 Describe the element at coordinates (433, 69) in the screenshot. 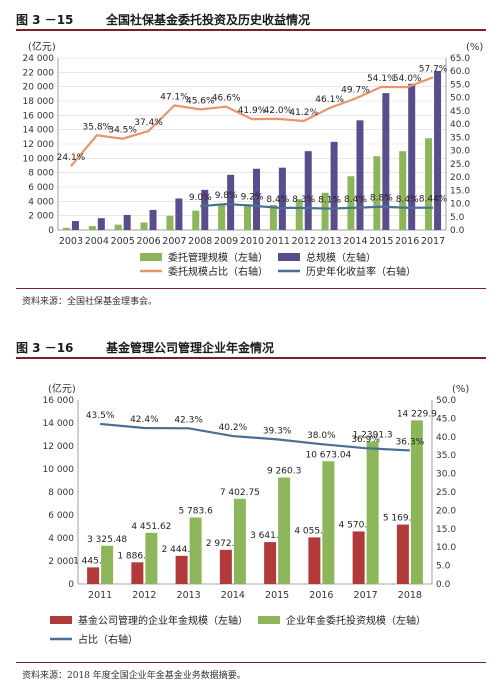

I see `line-value-label: 57.7%` at that location.